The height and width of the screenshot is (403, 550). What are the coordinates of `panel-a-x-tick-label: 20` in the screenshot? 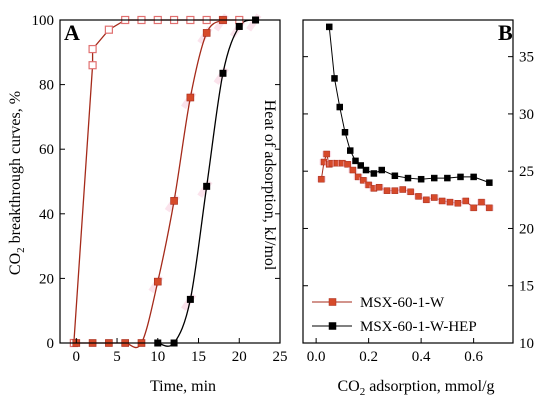 It's located at (239, 357).